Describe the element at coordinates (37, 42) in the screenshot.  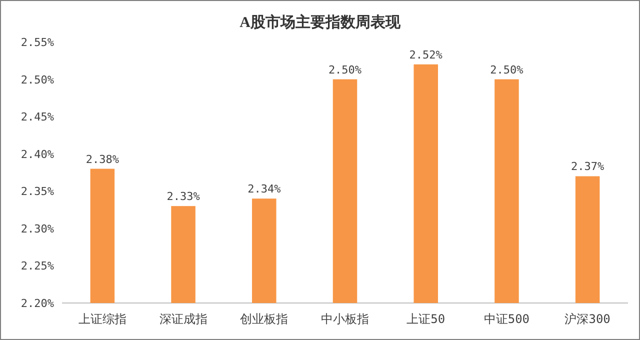
I see `y-tick-label: 2.55%` at that location.